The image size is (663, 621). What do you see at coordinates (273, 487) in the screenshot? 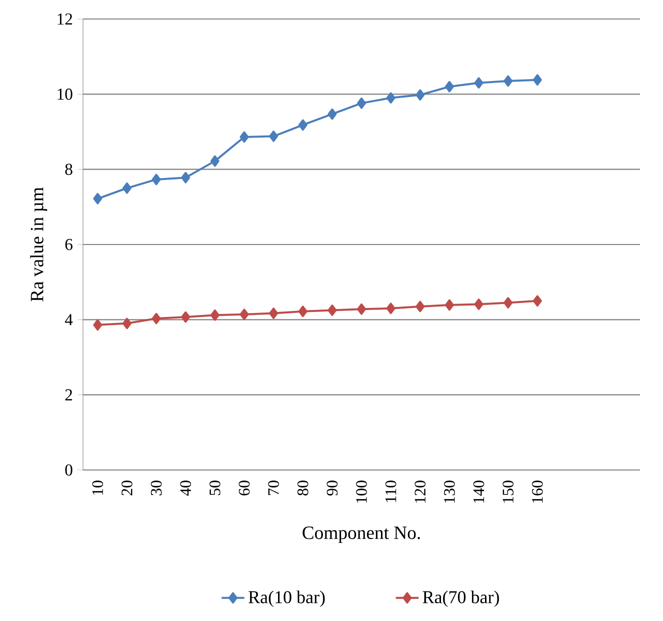
I see `x-tick-label: 70` at bounding box center [273, 487].